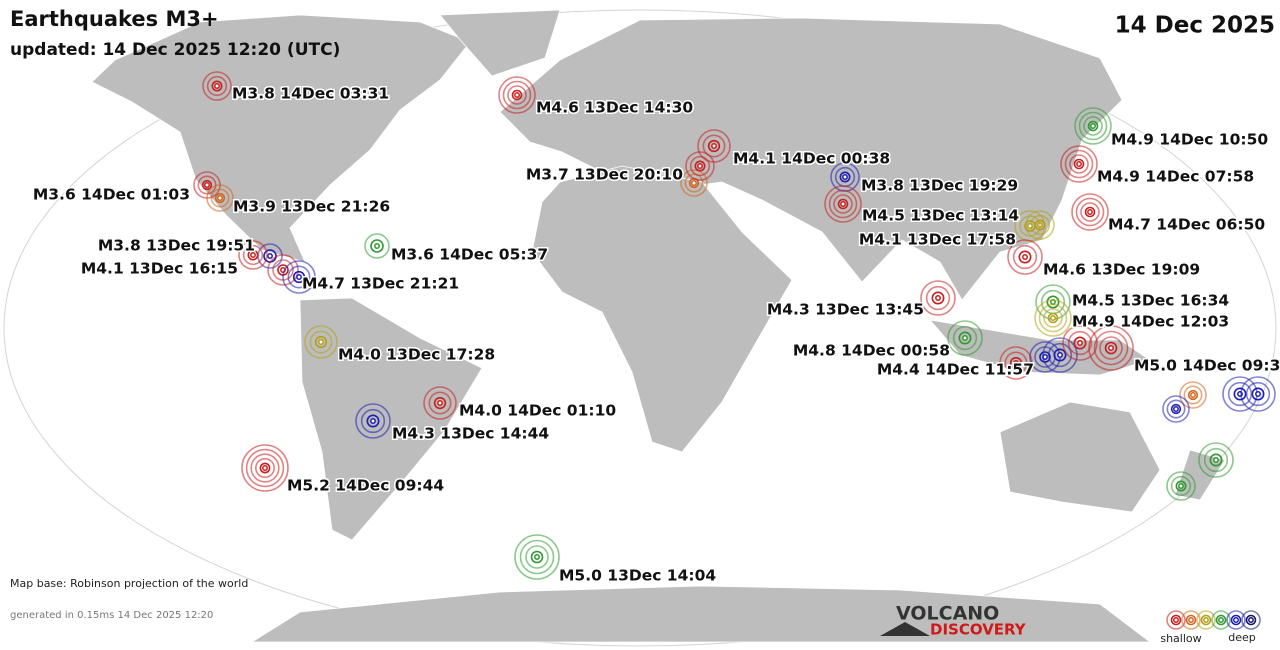 The width and height of the screenshot is (1280, 650). I want to click on legend-deep: deep, so click(1242, 637).